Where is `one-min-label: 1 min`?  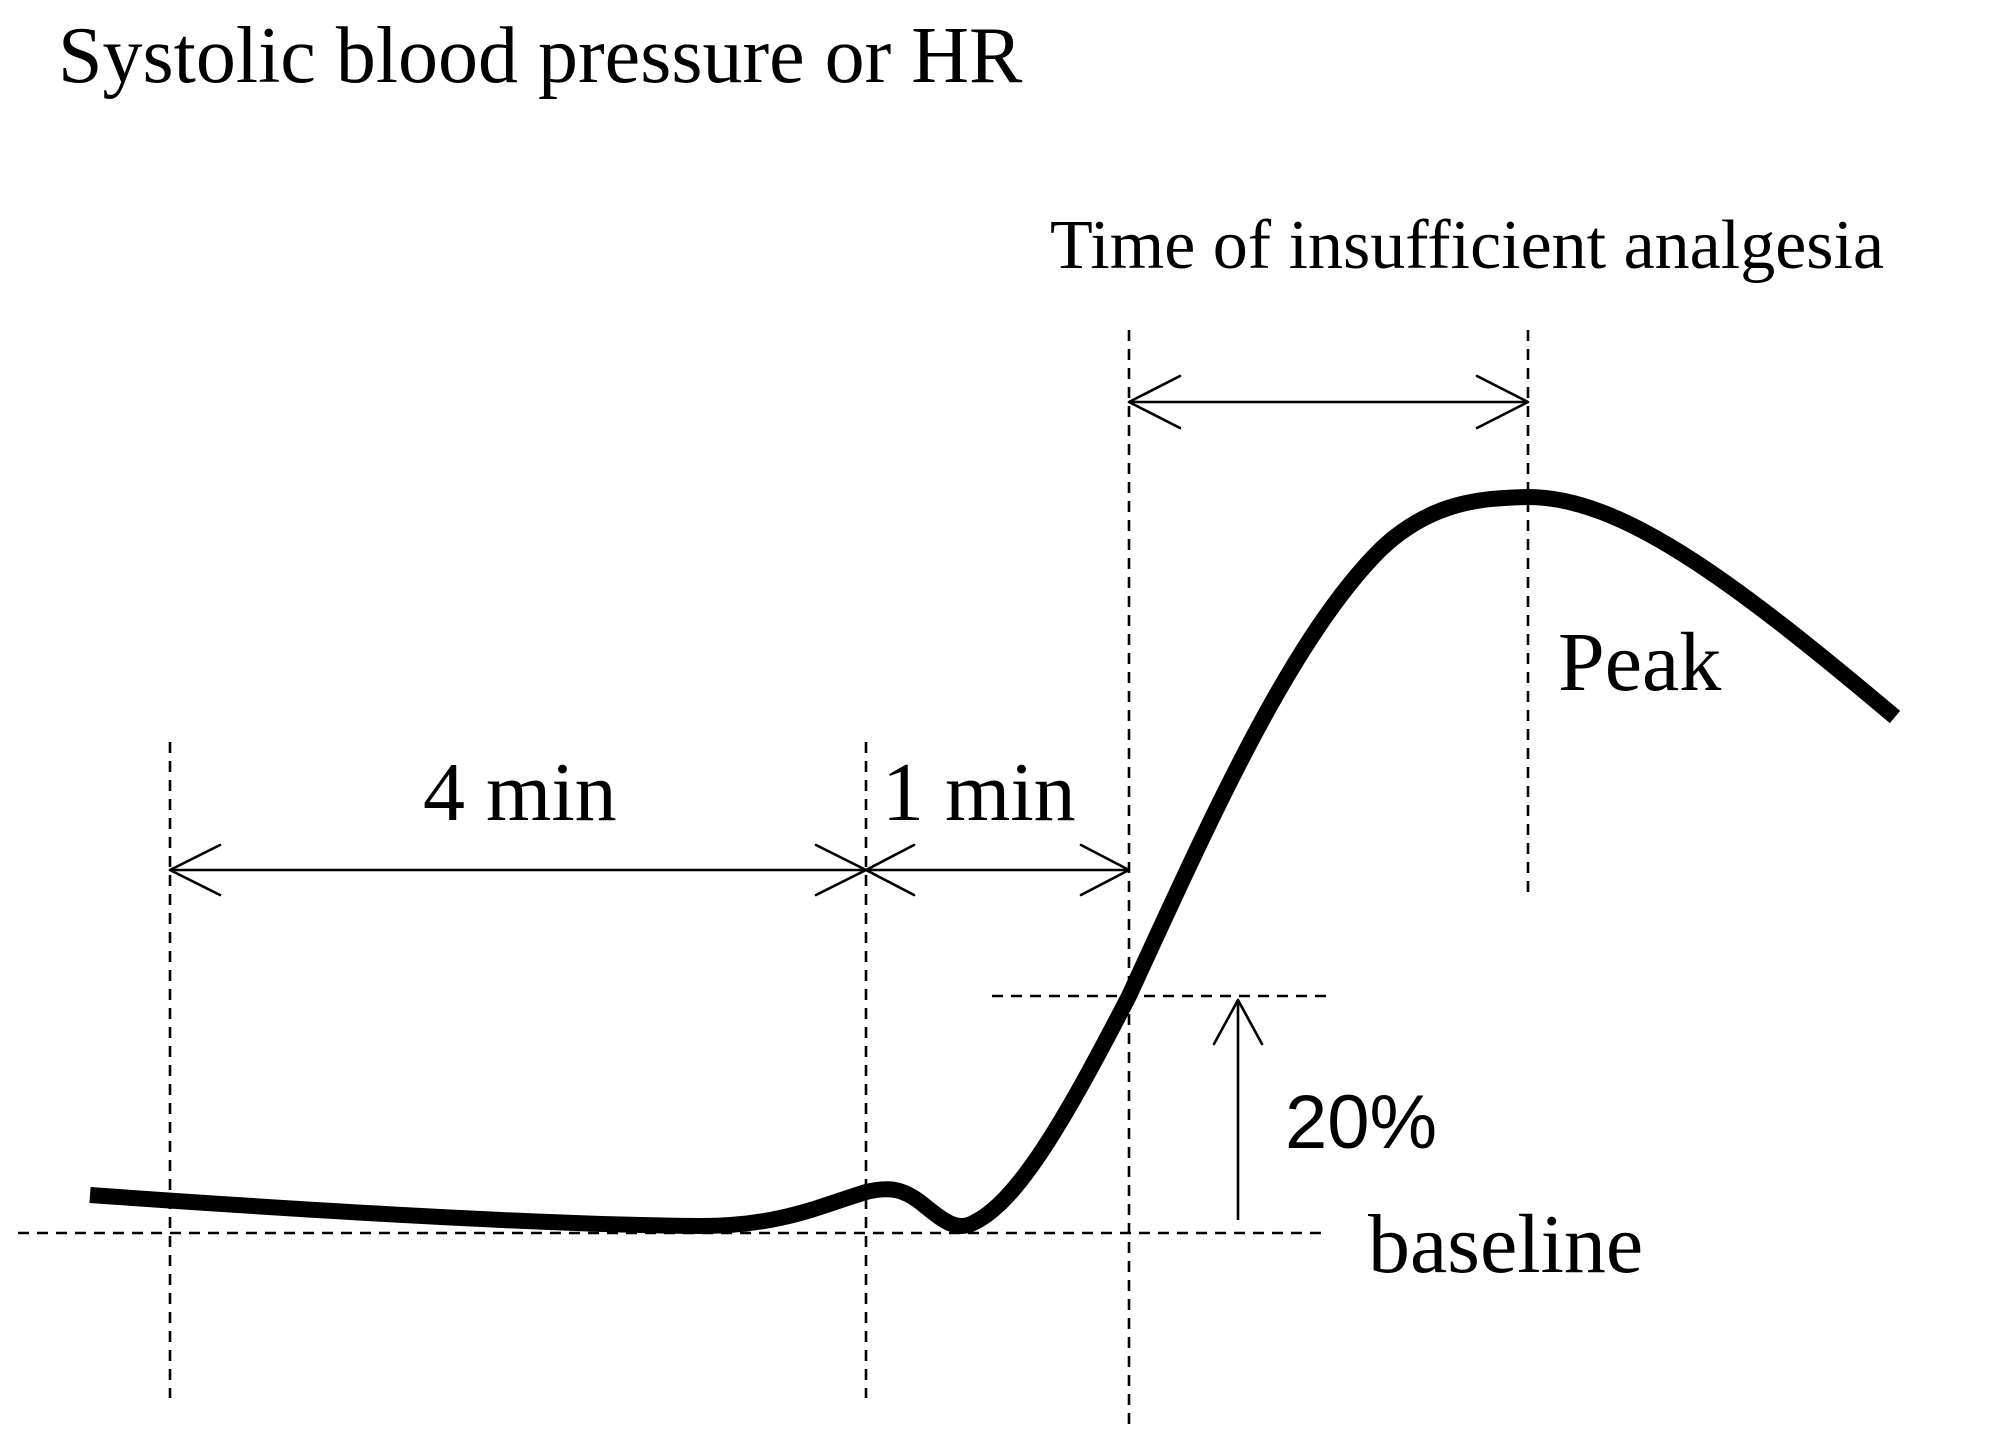
one-min-label: 1 min is located at coordinates (979, 792).